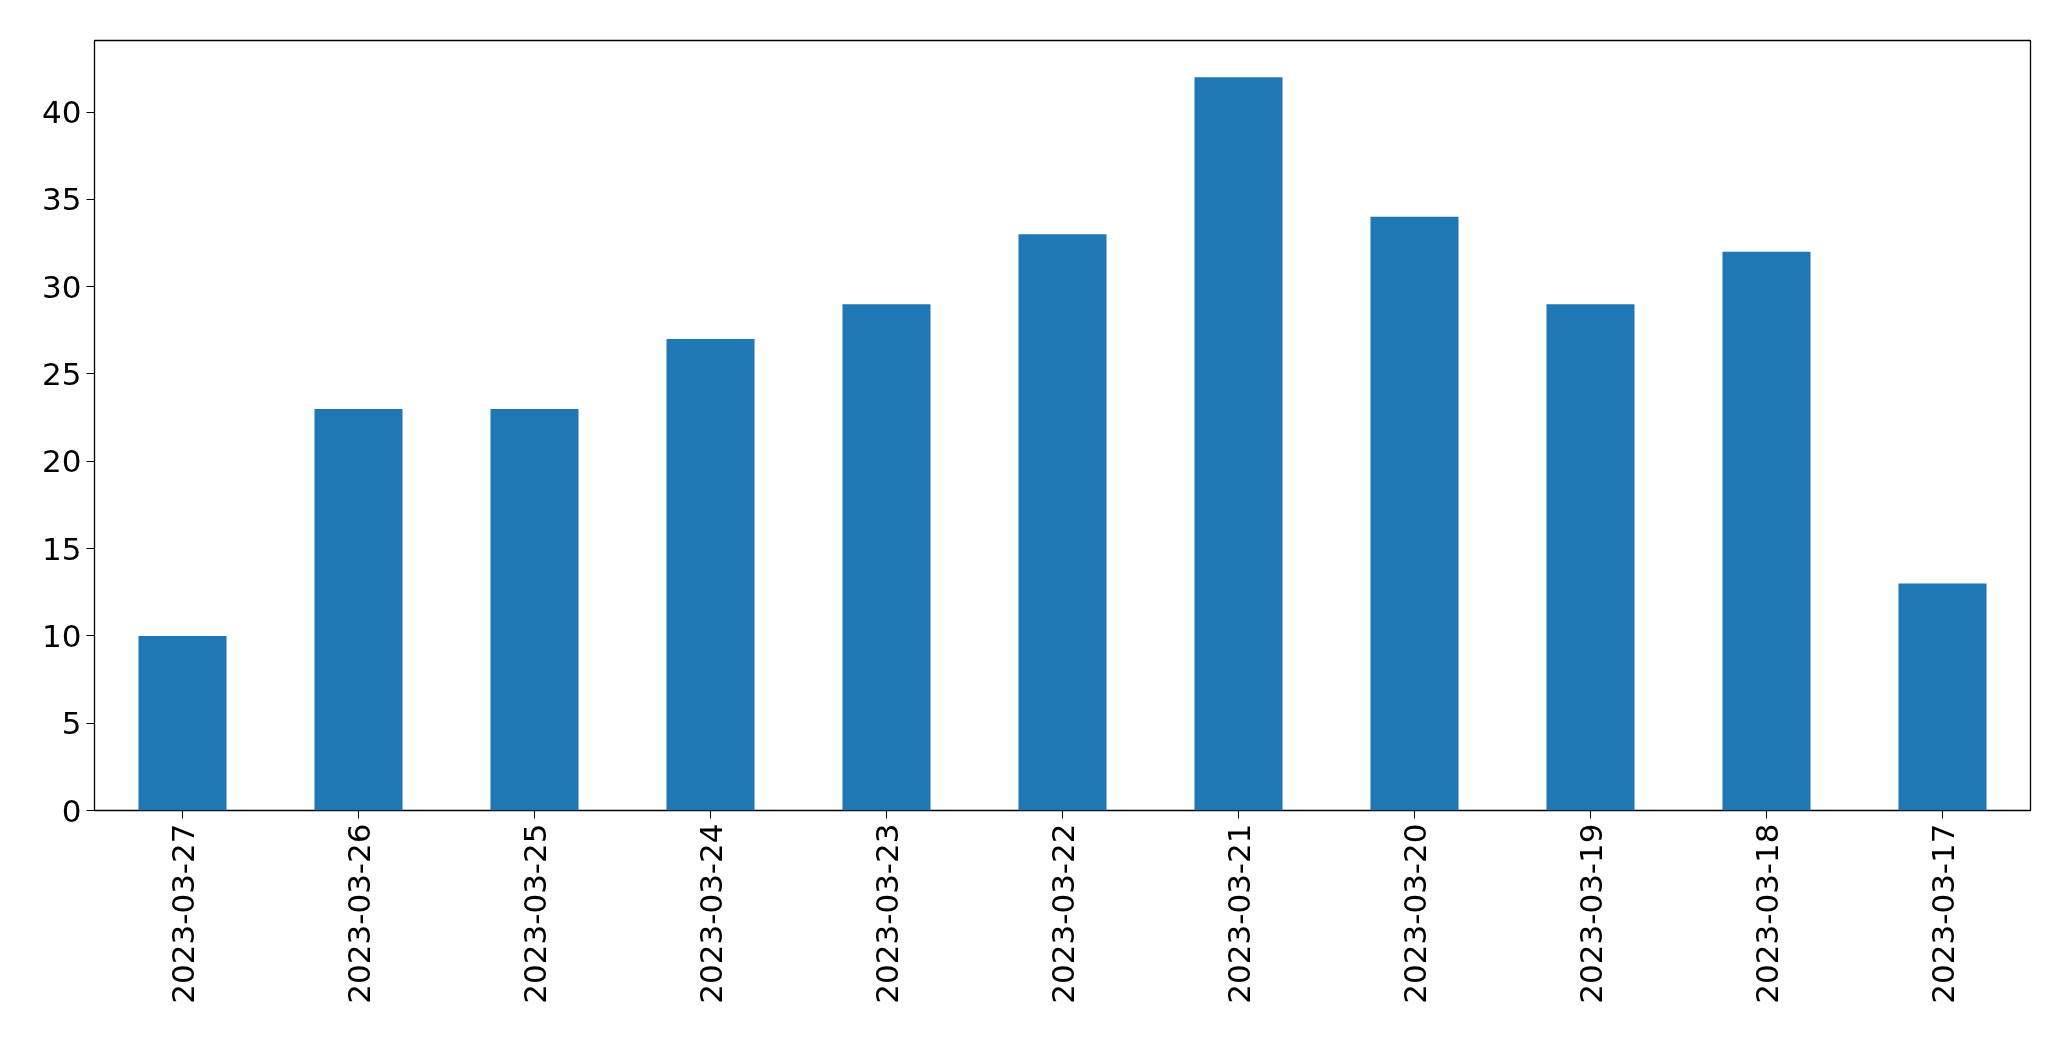  I want to click on x-tick-label: 2023-03-17, so click(1942, 913).